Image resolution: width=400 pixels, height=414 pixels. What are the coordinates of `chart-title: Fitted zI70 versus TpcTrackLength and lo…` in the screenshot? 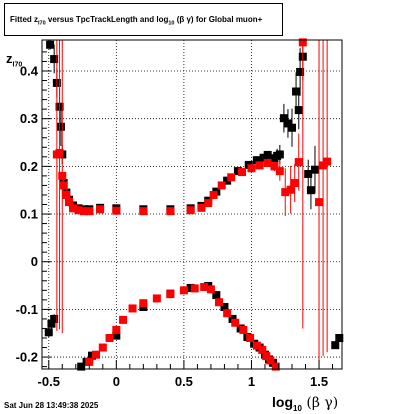 It's located at (143, 19).